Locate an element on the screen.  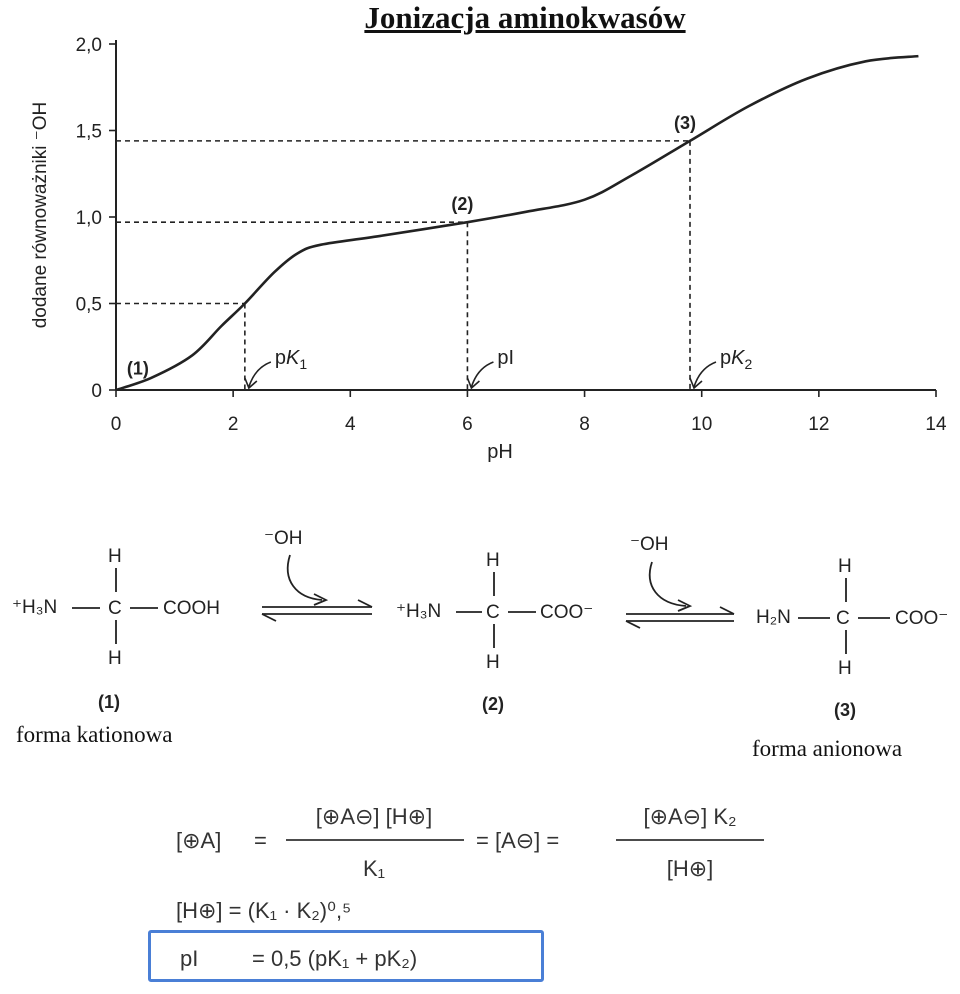
species-3-h-top: H is located at coordinates (845, 566).